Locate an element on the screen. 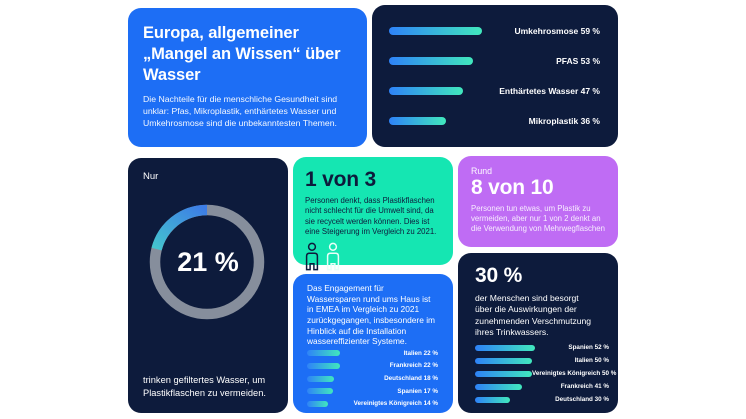 The width and height of the screenshot is (746, 419). bar-row: Italien 50 % is located at coordinates (542, 360).